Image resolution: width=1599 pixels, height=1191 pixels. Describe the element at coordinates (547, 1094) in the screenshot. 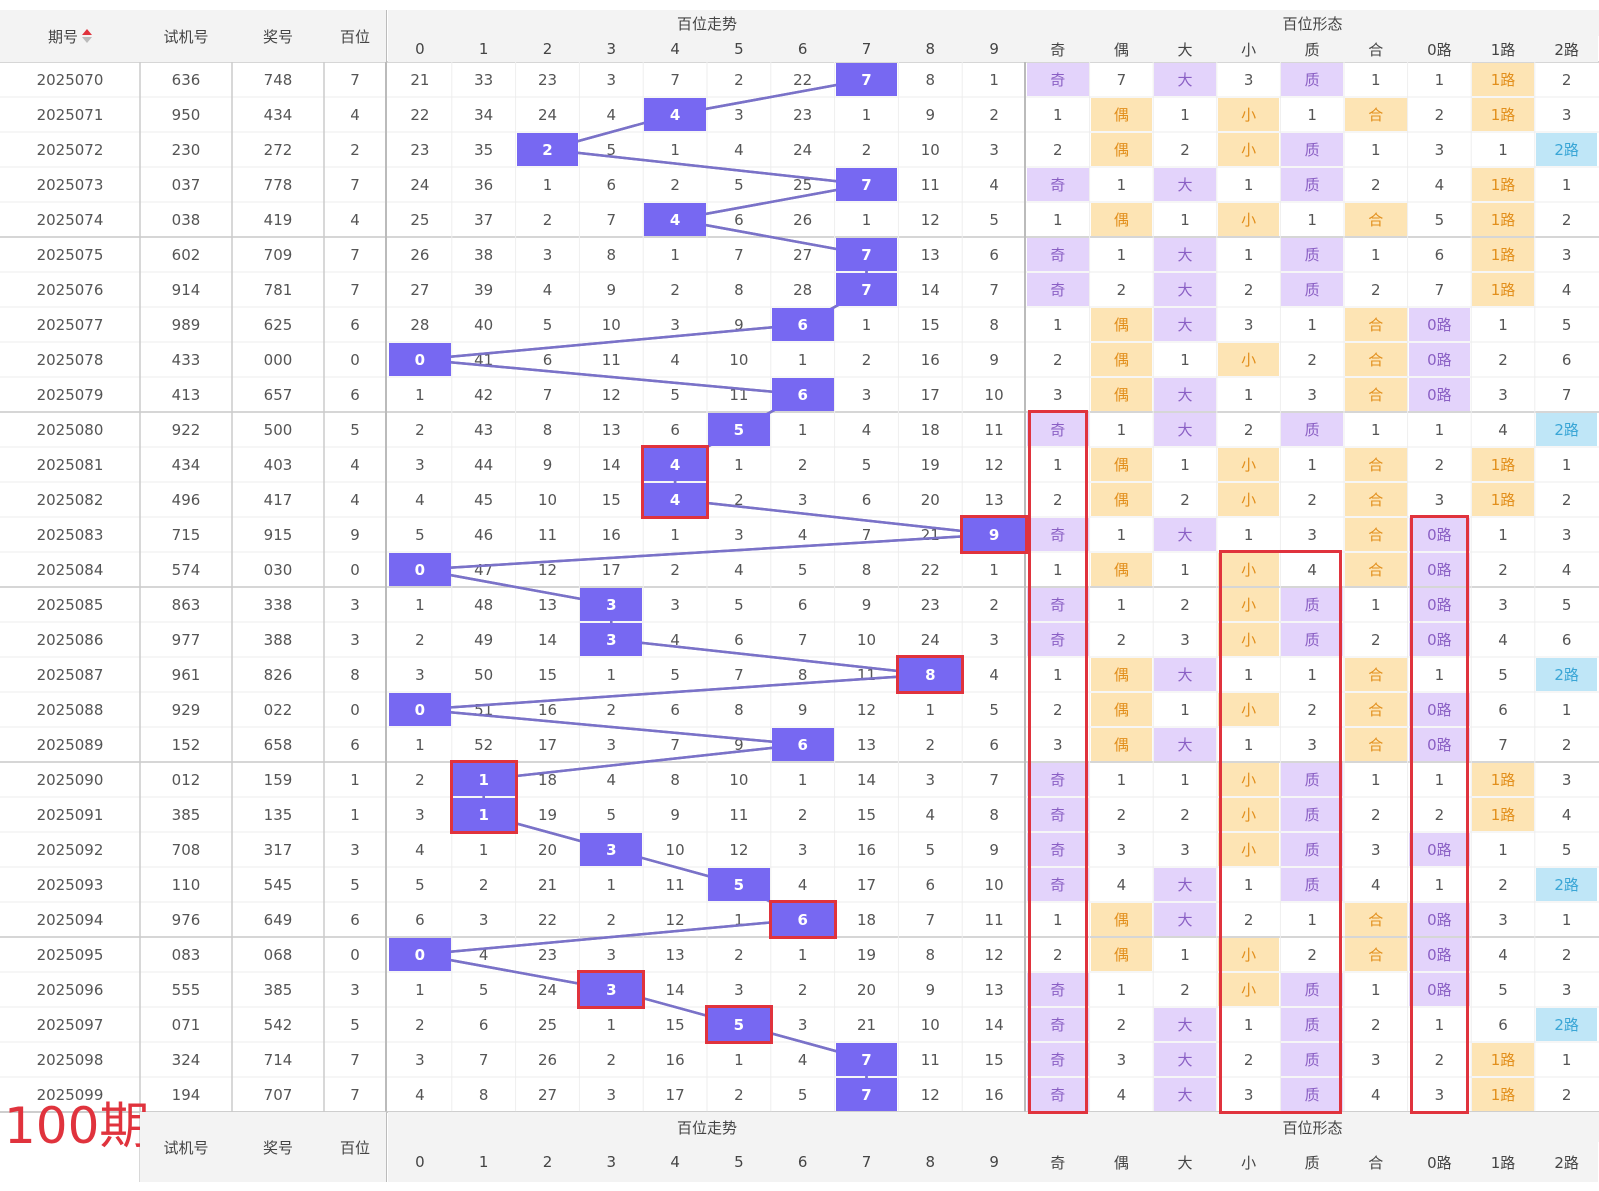

I see `miss-cell: 27` at that location.